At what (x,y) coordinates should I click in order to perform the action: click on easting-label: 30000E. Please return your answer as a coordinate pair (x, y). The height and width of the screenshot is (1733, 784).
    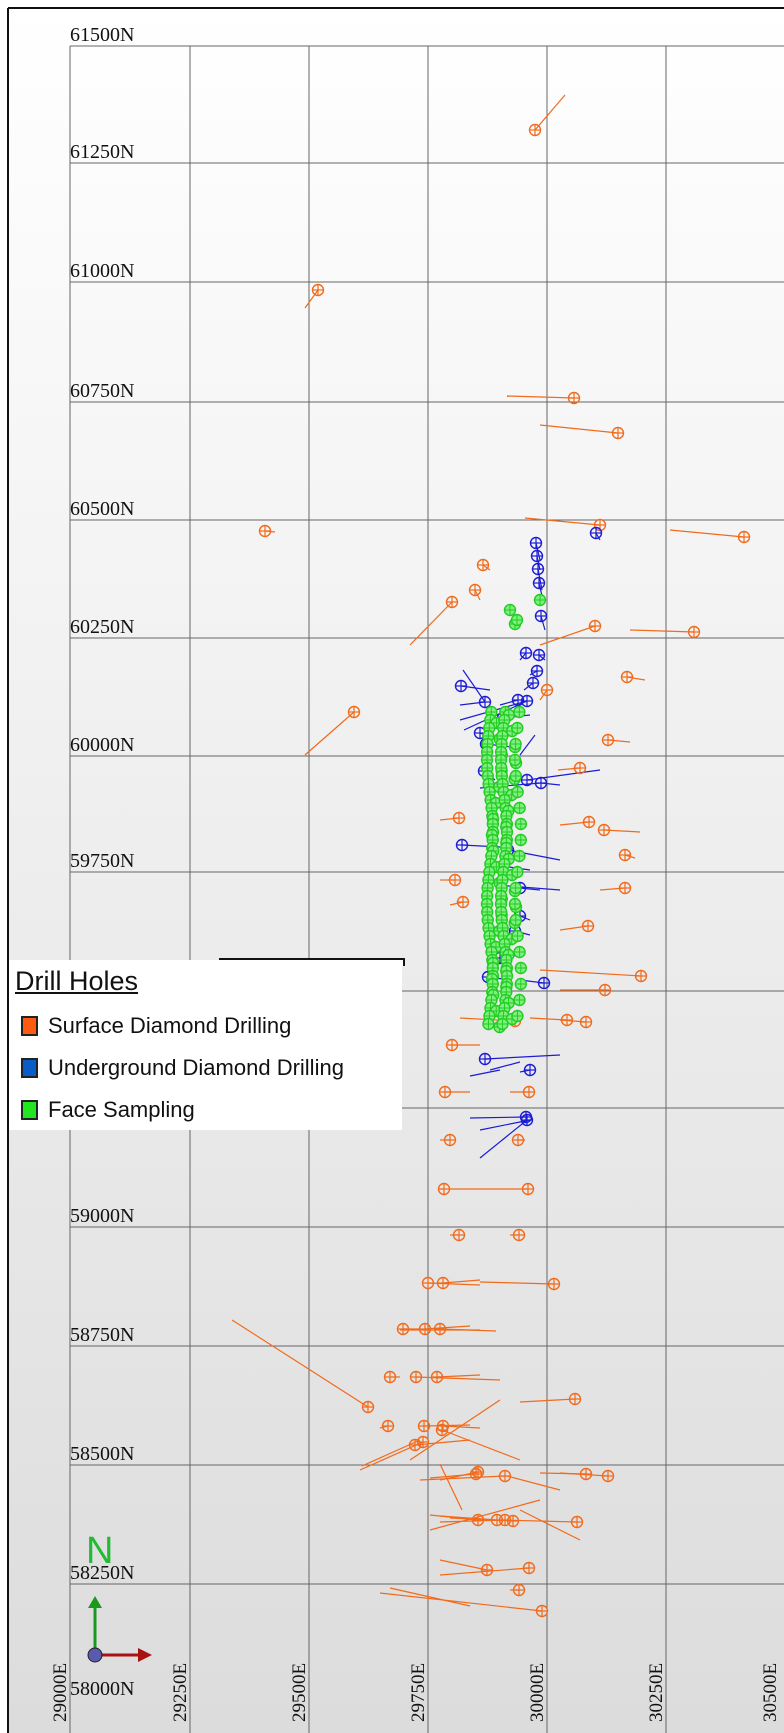
    Looking at the image, I should click on (537, 1692).